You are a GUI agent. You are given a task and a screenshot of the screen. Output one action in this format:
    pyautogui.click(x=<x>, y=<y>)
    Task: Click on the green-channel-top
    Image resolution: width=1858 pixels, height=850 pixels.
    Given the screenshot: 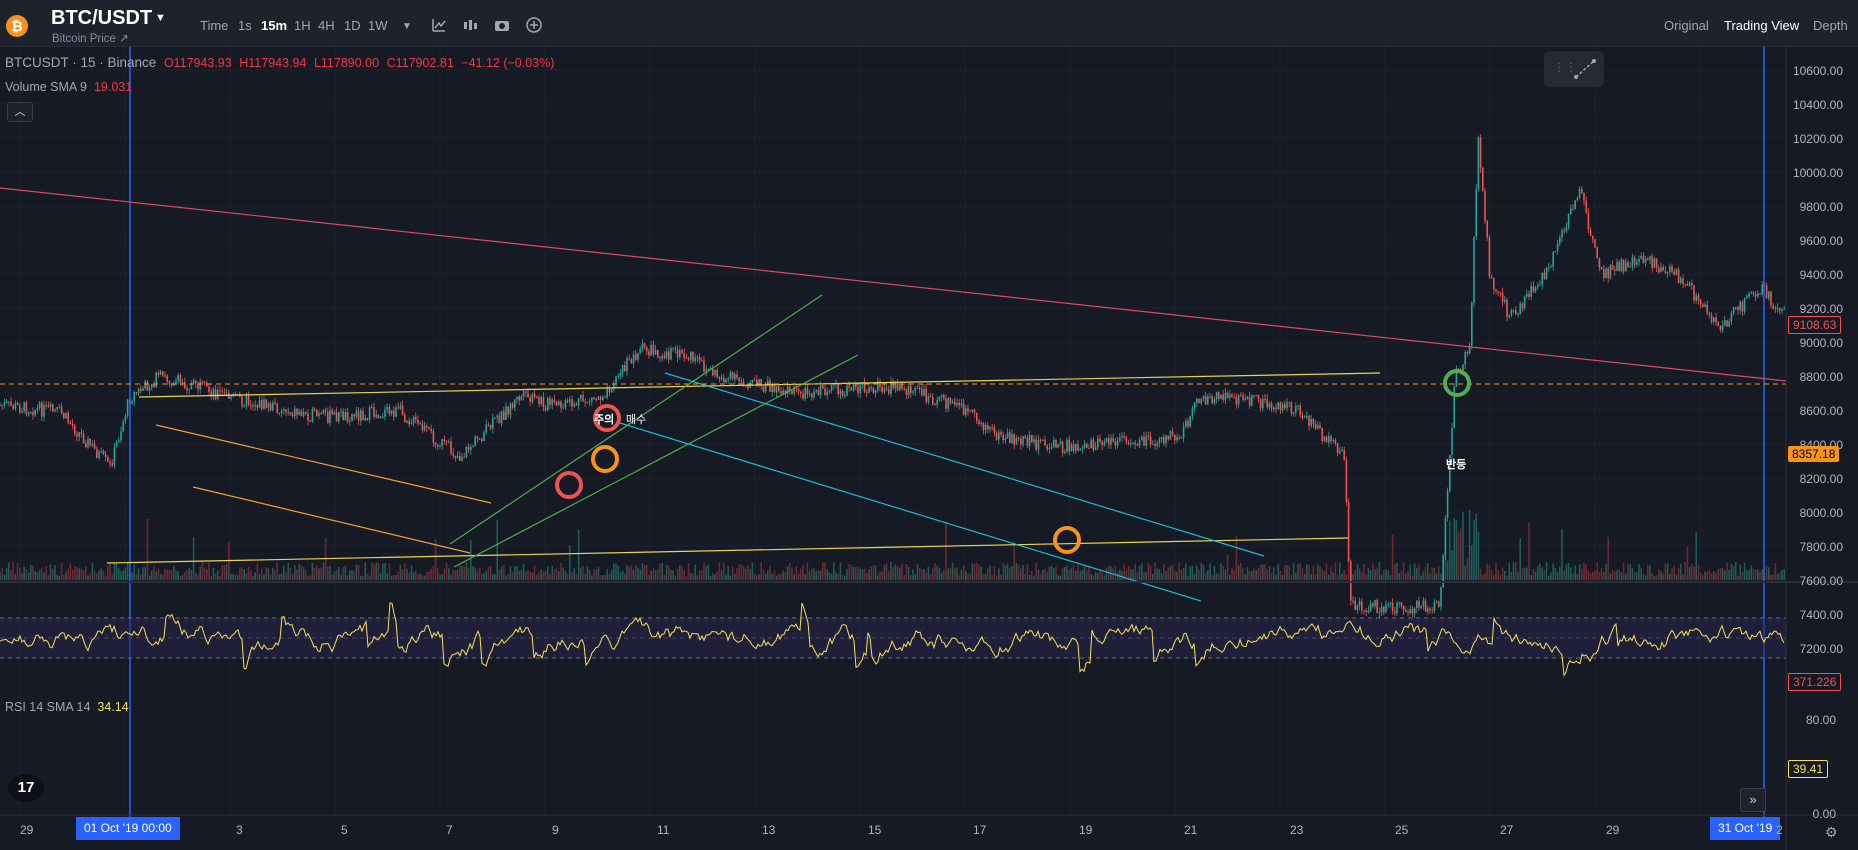 What is the action you would take?
    pyautogui.click(x=636, y=419)
    